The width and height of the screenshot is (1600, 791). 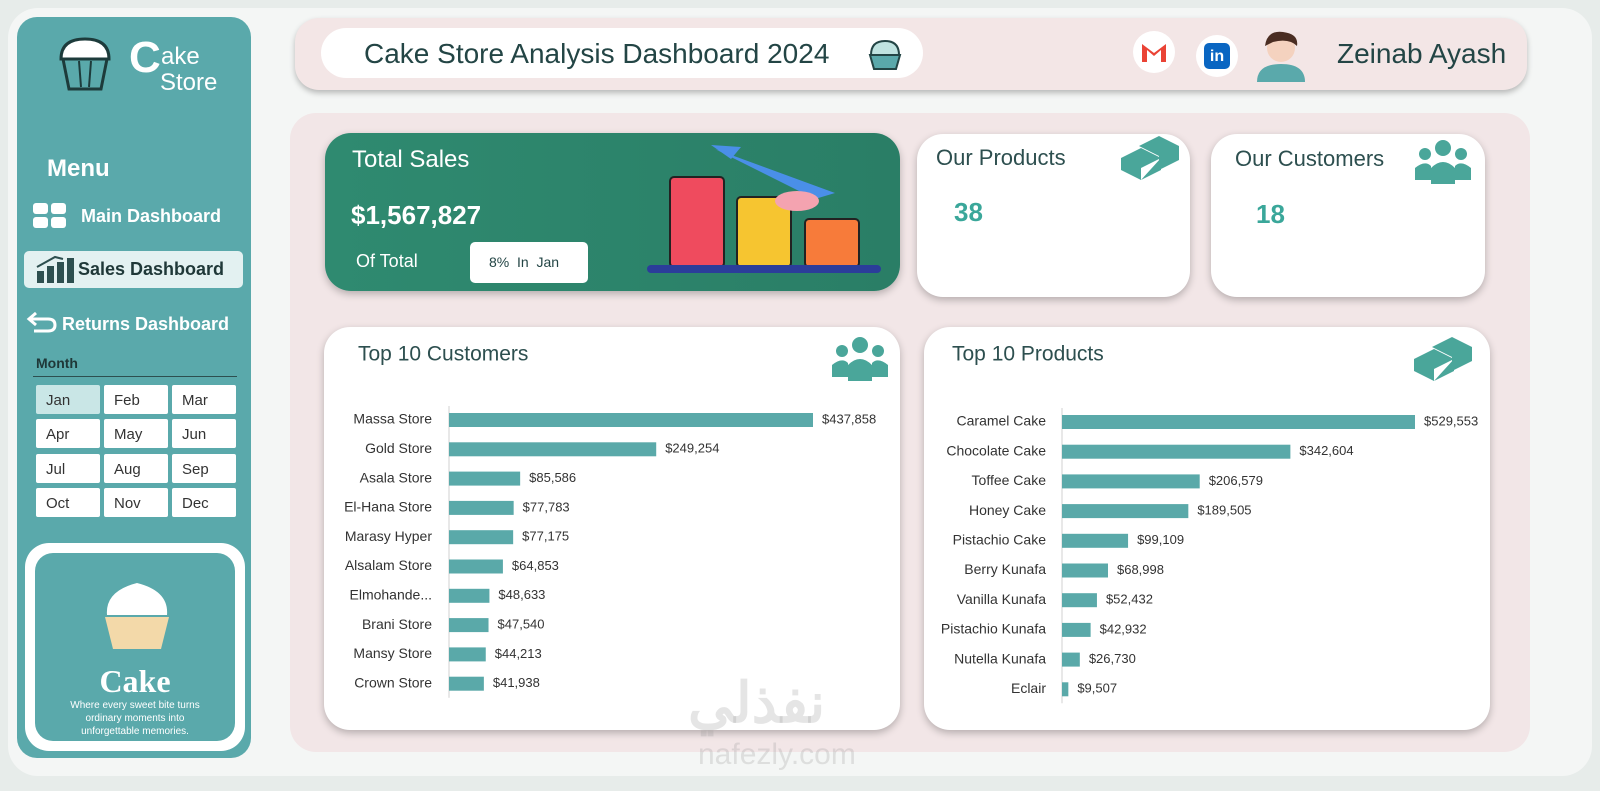 What do you see at coordinates (1236, 480) in the screenshot?
I see `value-label: $206,579` at bounding box center [1236, 480].